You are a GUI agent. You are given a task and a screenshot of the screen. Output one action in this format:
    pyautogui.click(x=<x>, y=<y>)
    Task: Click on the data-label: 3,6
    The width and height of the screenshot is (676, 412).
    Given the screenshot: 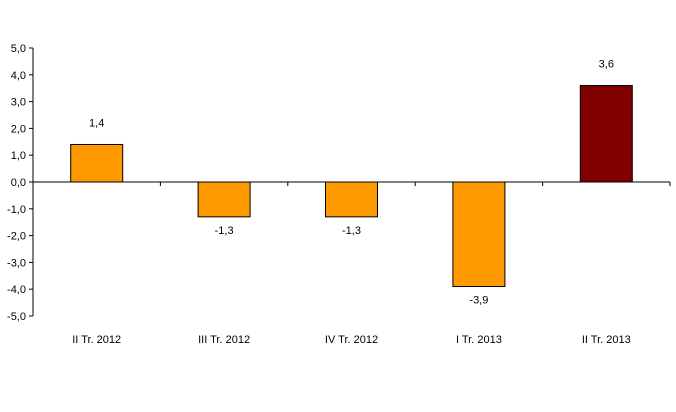 What is the action you would take?
    pyautogui.click(x=606, y=65)
    